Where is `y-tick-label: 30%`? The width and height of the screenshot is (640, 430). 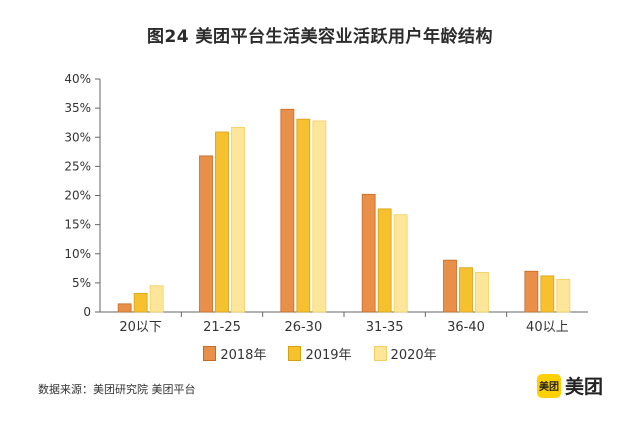
y-tick-label: 30% is located at coordinates (77, 137).